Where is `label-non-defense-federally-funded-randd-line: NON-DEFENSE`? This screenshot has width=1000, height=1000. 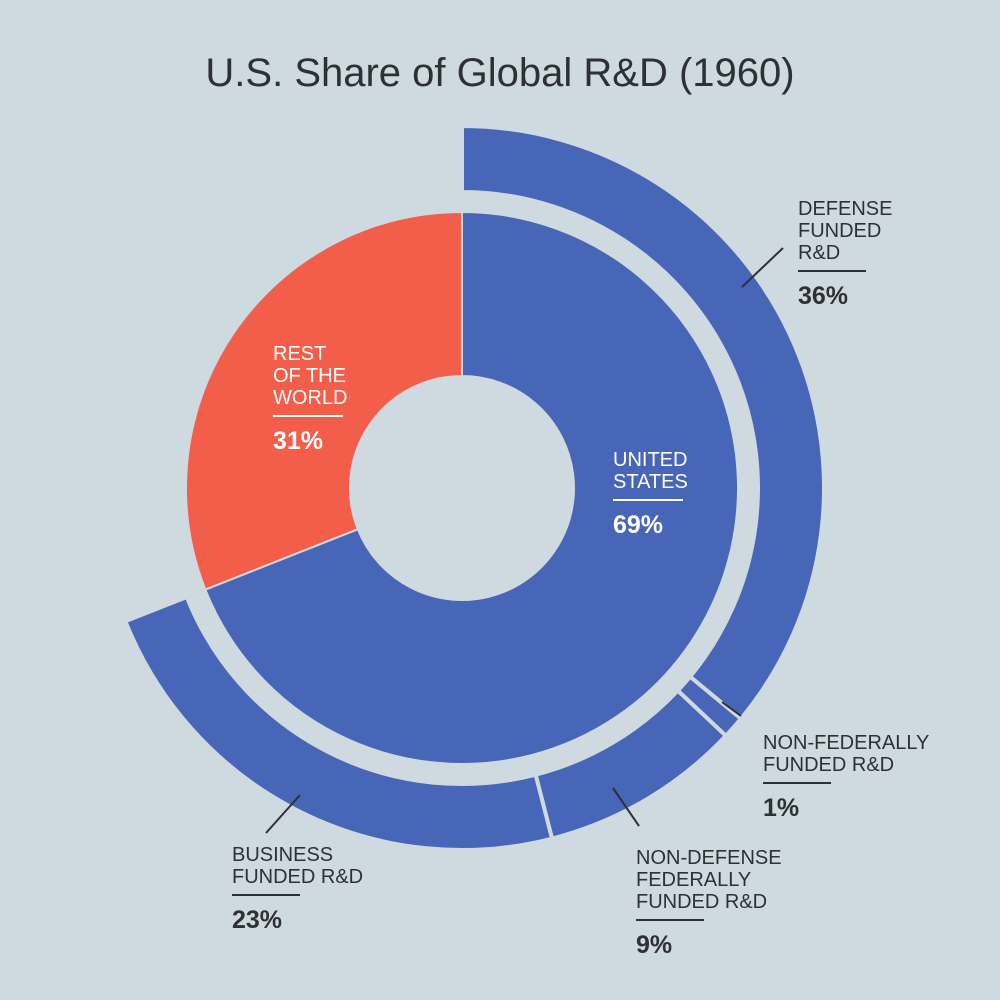
label-non-defense-federally-funded-randd-line: NON-DEFENSE is located at coordinates (709, 858).